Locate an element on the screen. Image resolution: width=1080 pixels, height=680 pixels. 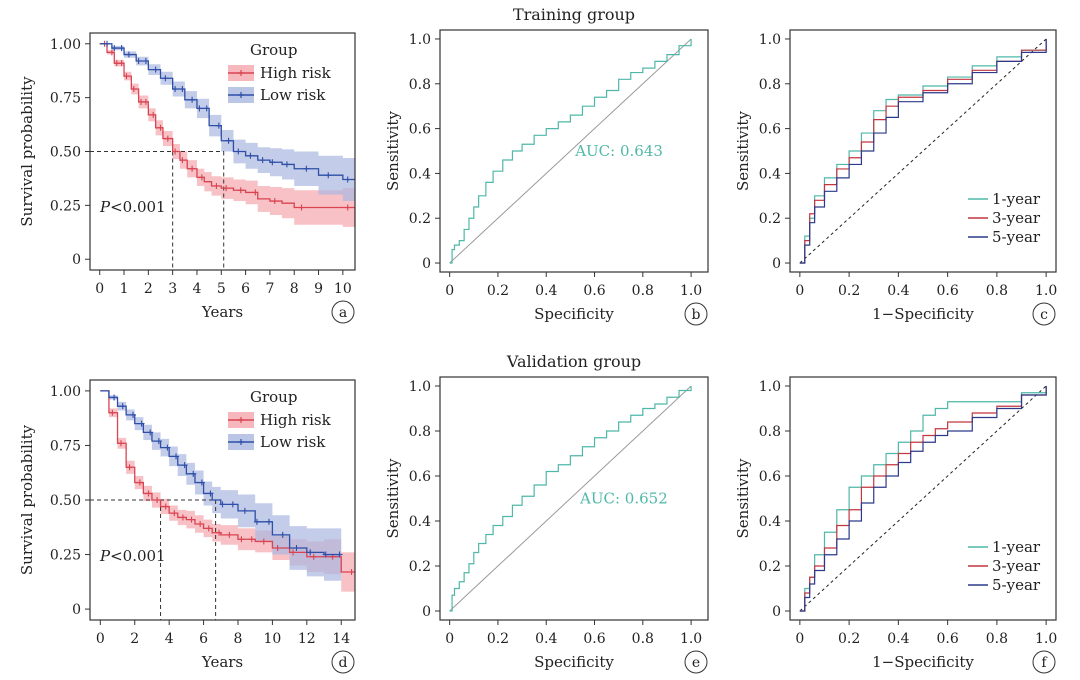
x-tick-label: 9 is located at coordinates (318, 289).